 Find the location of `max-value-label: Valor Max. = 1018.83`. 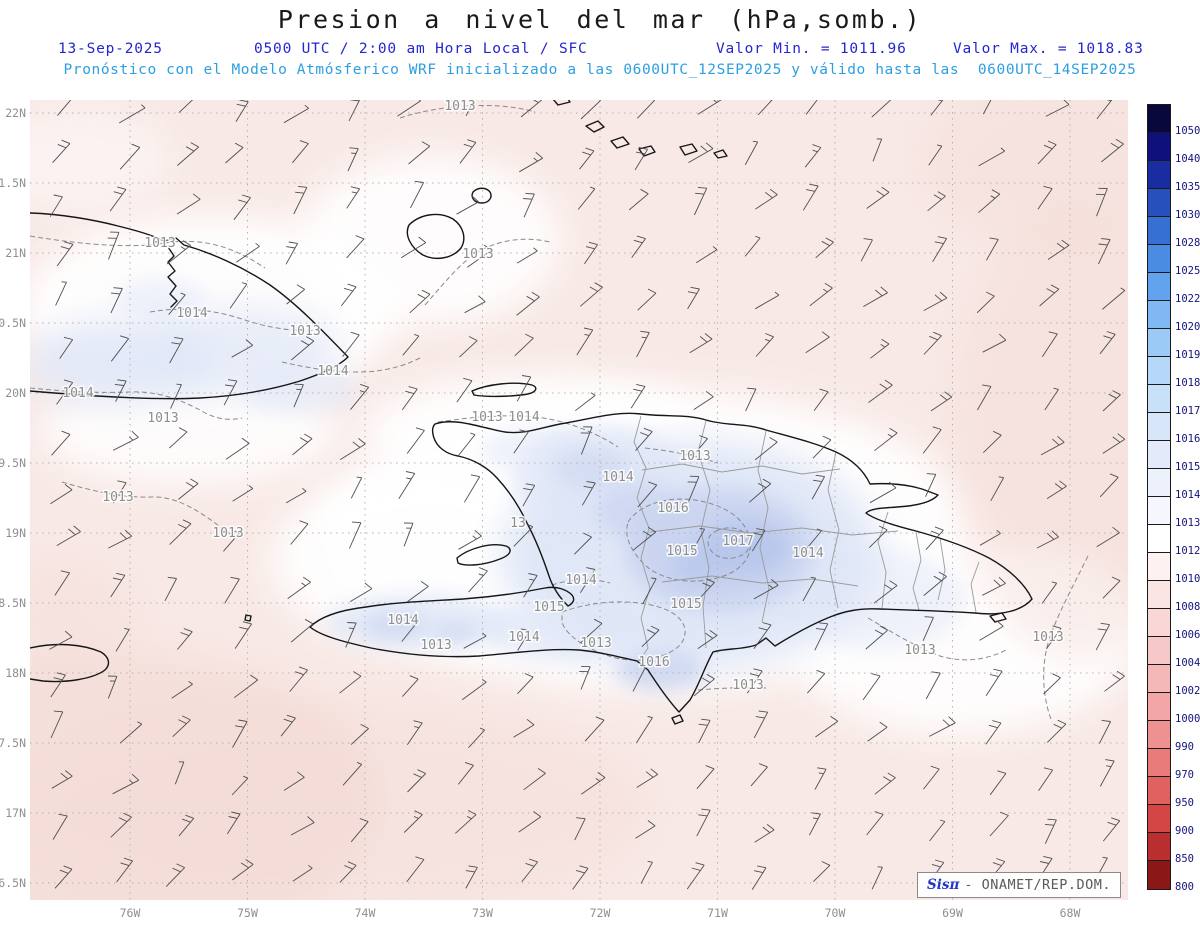

max-value-label: Valor Max. = 1018.83 is located at coordinates (1048, 49).